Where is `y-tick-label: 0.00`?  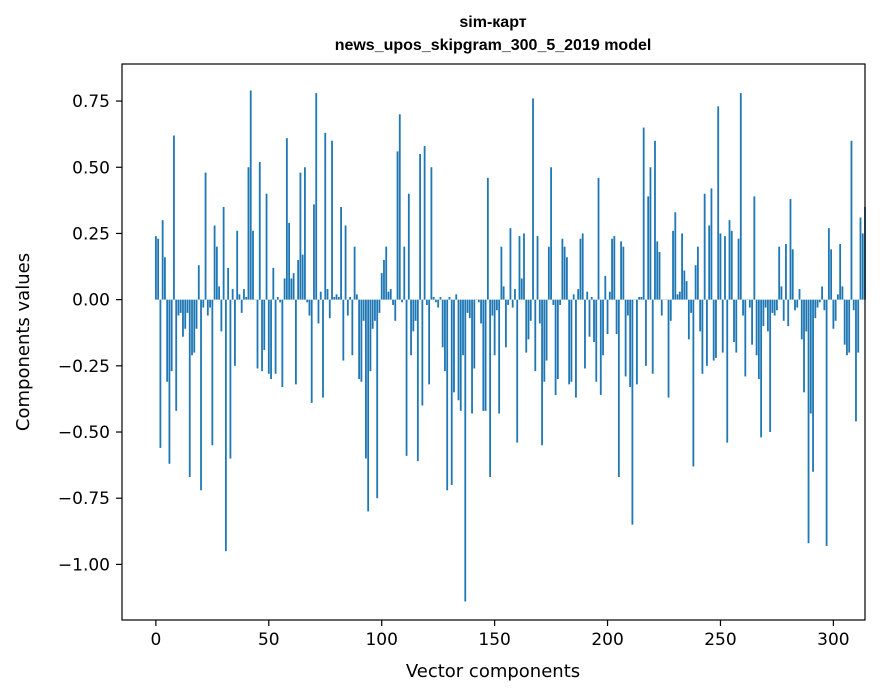
y-tick-label: 0.00 is located at coordinates (91, 301).